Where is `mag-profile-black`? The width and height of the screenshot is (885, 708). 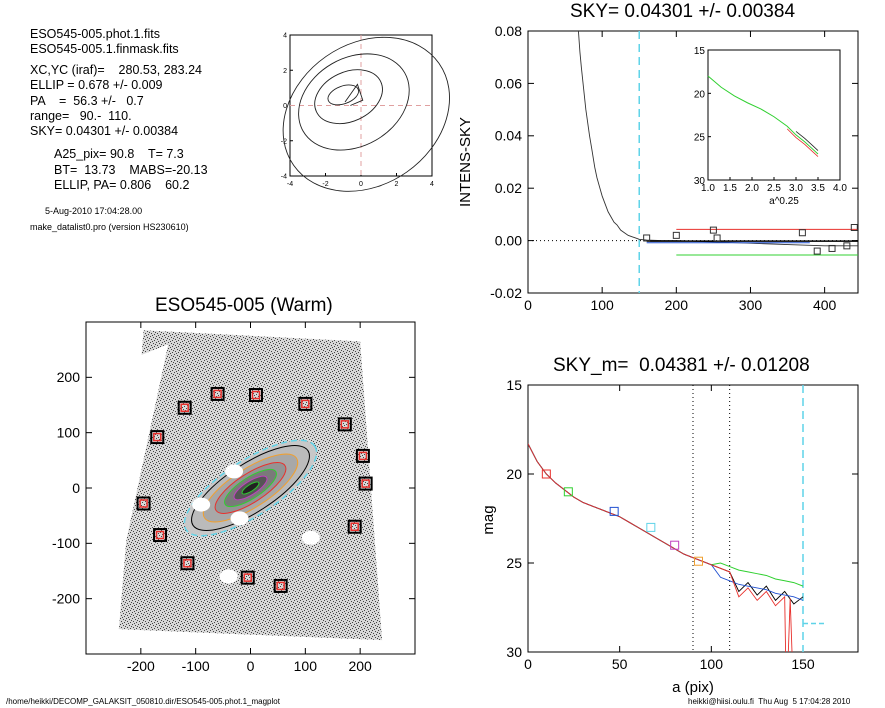
mag-profile-black is located at coordinates (666, 524).